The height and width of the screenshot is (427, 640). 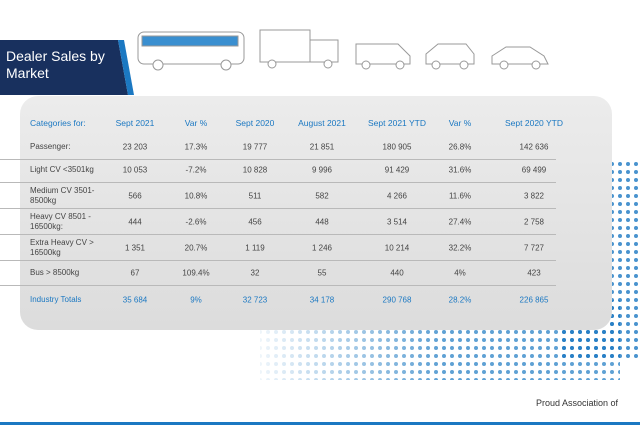 What do you see at coordinates (135, 248) in the screenshot?
I see `row-cell: 1 351` at bounding box center [135, 248].